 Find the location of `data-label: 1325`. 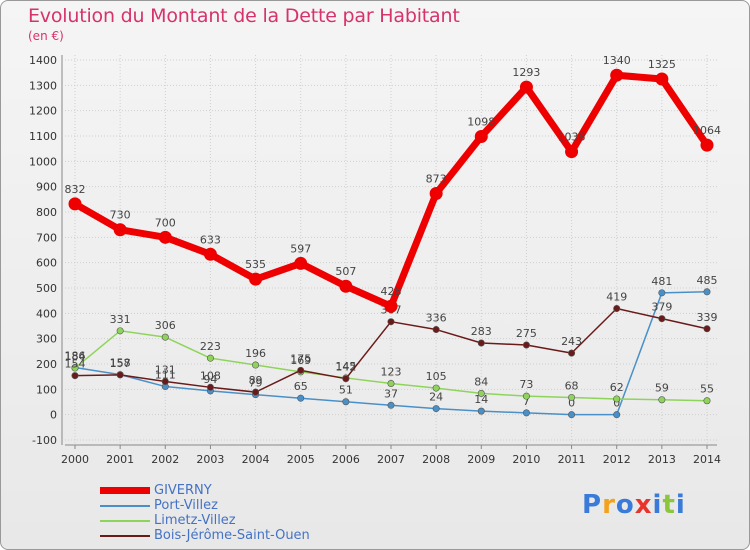

data-label: 1325 is located at coordinates (662, 64).